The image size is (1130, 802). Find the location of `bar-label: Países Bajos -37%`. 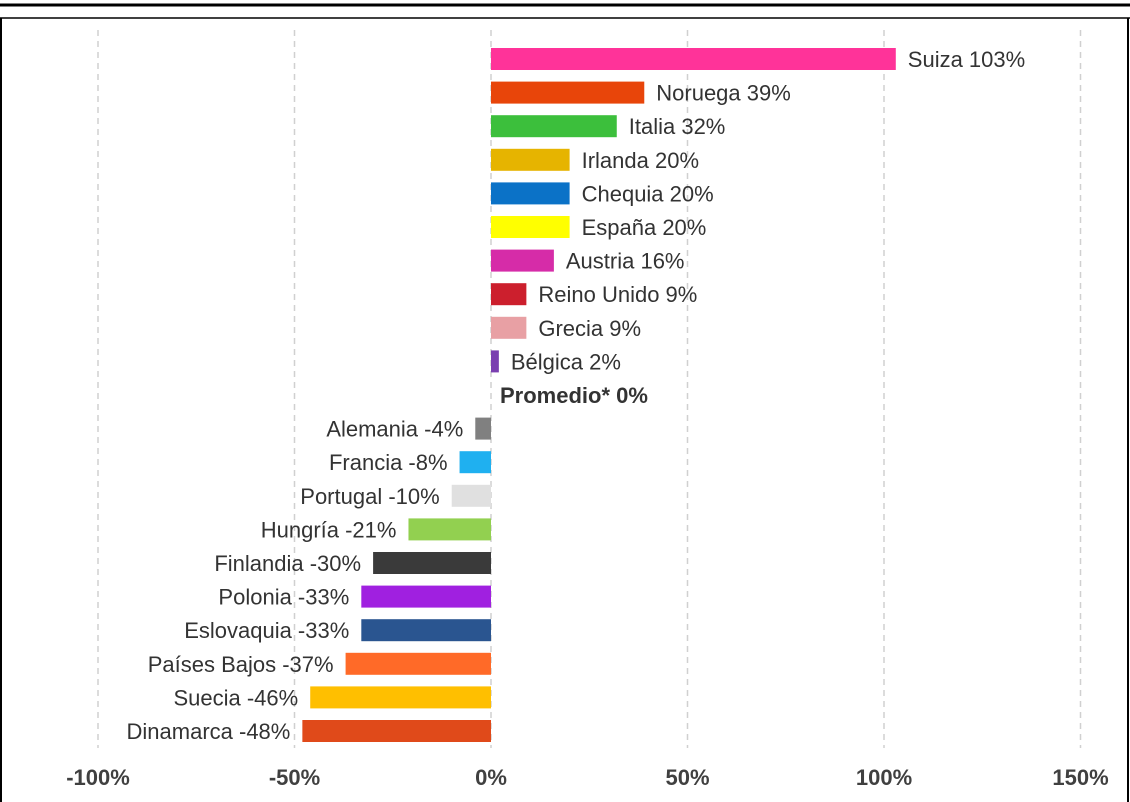

bar-label: Países Bajos -37% is located at coordinates (241, 664).